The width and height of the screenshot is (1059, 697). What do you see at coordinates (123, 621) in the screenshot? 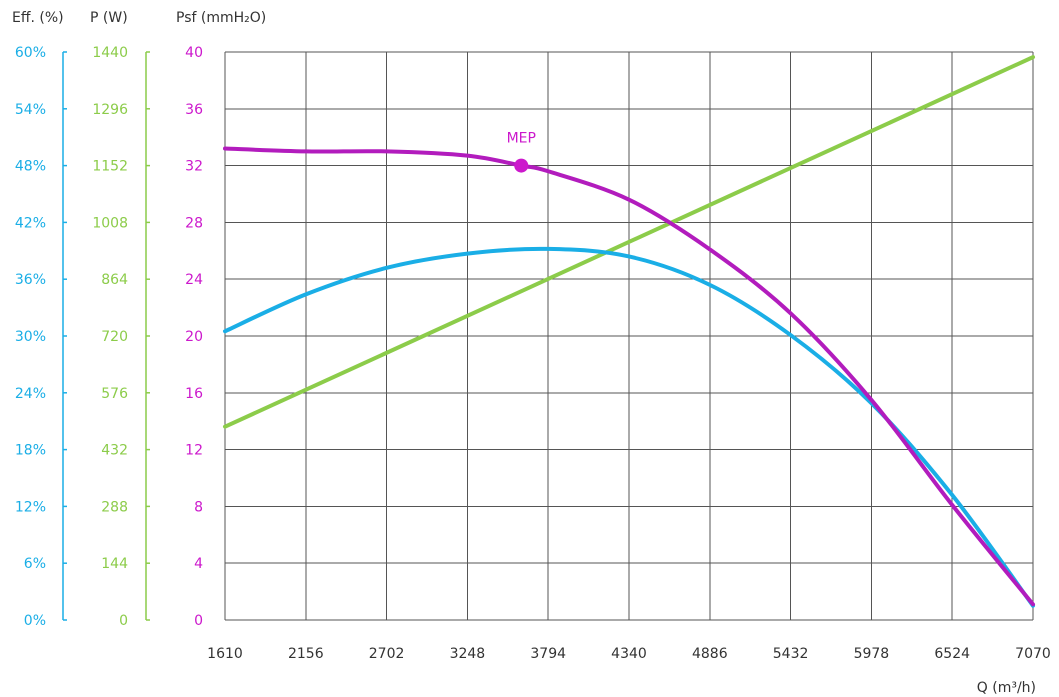
I see `power-tick-label: 0` at bounding box center [123, 621].